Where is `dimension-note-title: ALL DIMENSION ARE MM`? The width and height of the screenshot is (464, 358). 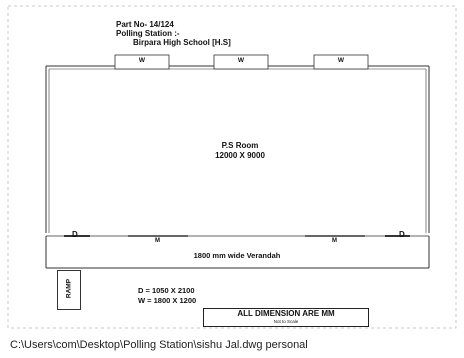
dimension-note-title: ALL DIMENSION ARE MM is located at coordinates (286, 313).